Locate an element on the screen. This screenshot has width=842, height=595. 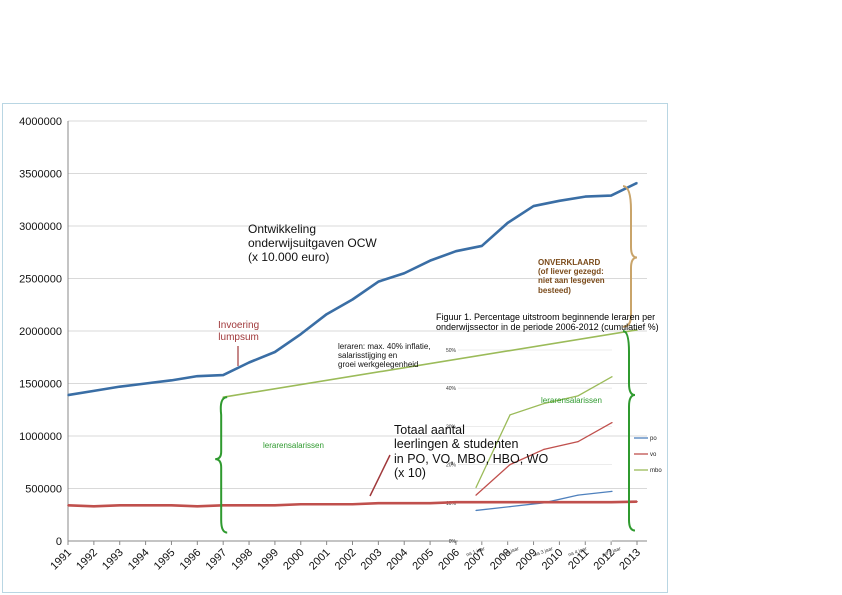
y-tick-label: 4000000 is located at coordinates (40, 122).